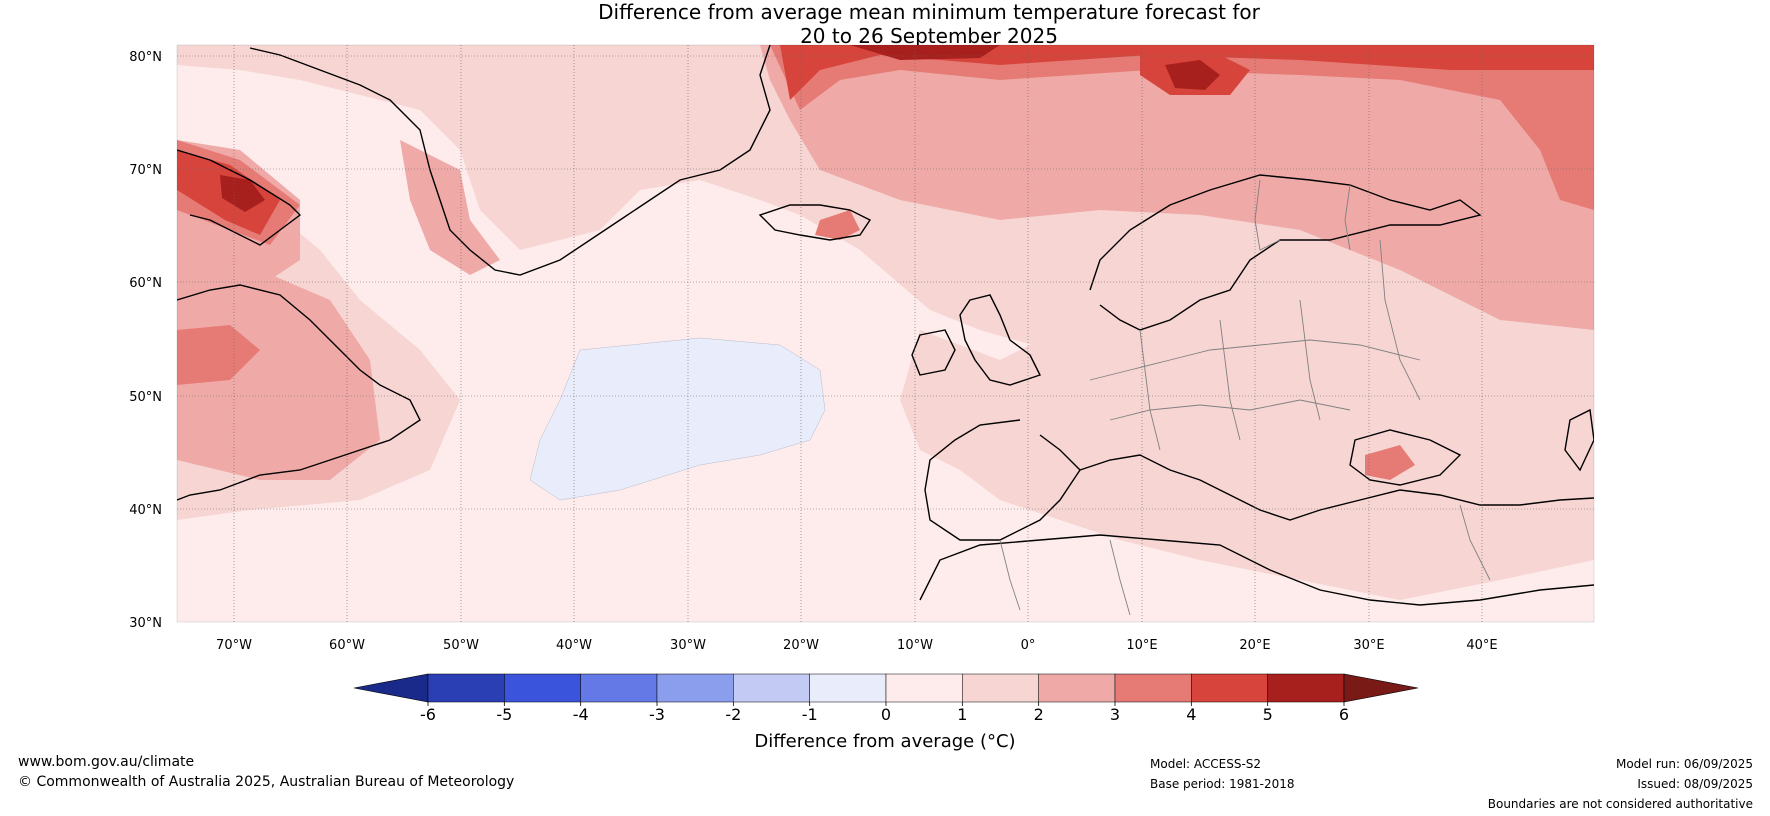 This screenshot has width=1770, height=816. I want to click on scandinavia-coast, so click(1285, 252).